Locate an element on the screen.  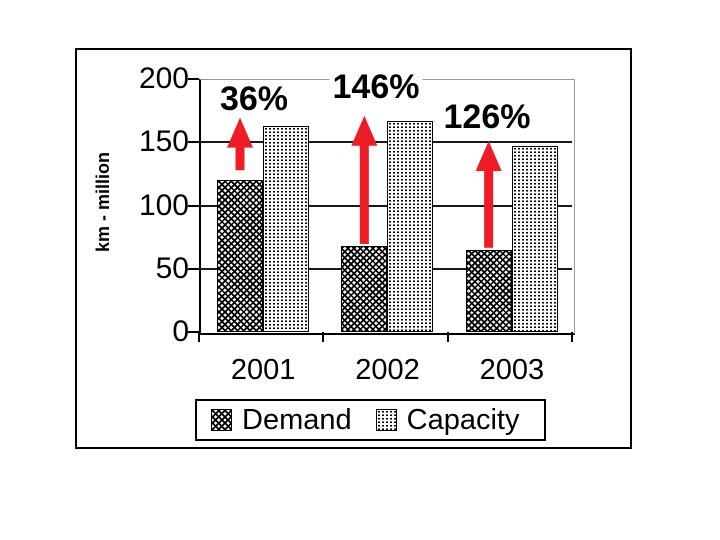
legend-swatch-capacity is located at coordinates (386, 420).